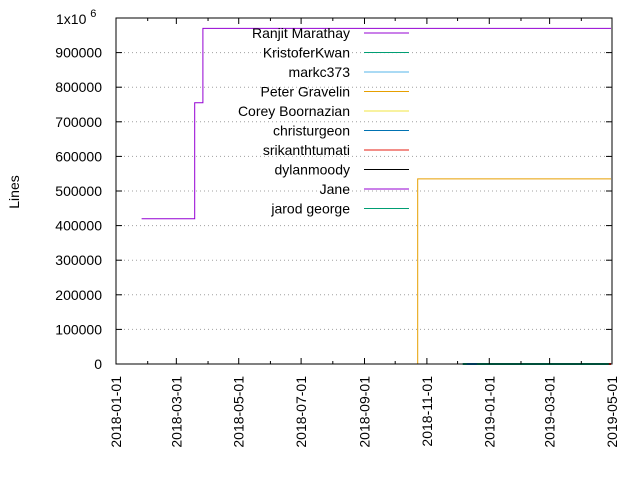 This screenshot has height=480, width=640. I want to click on legend-label: Jane, so click(335, 189).